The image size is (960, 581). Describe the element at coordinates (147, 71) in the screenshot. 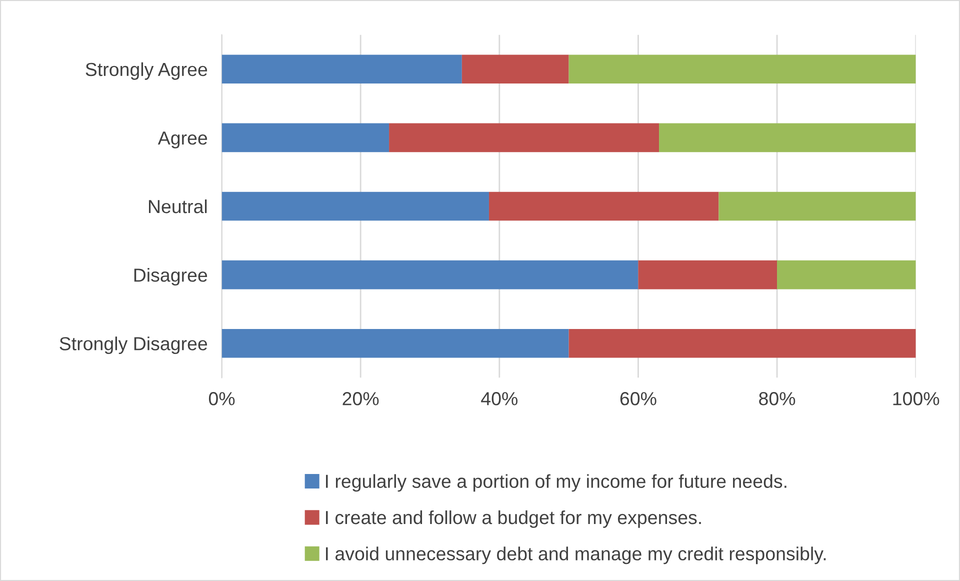

I see `y-tick-label: Strongly Agree` at that location.